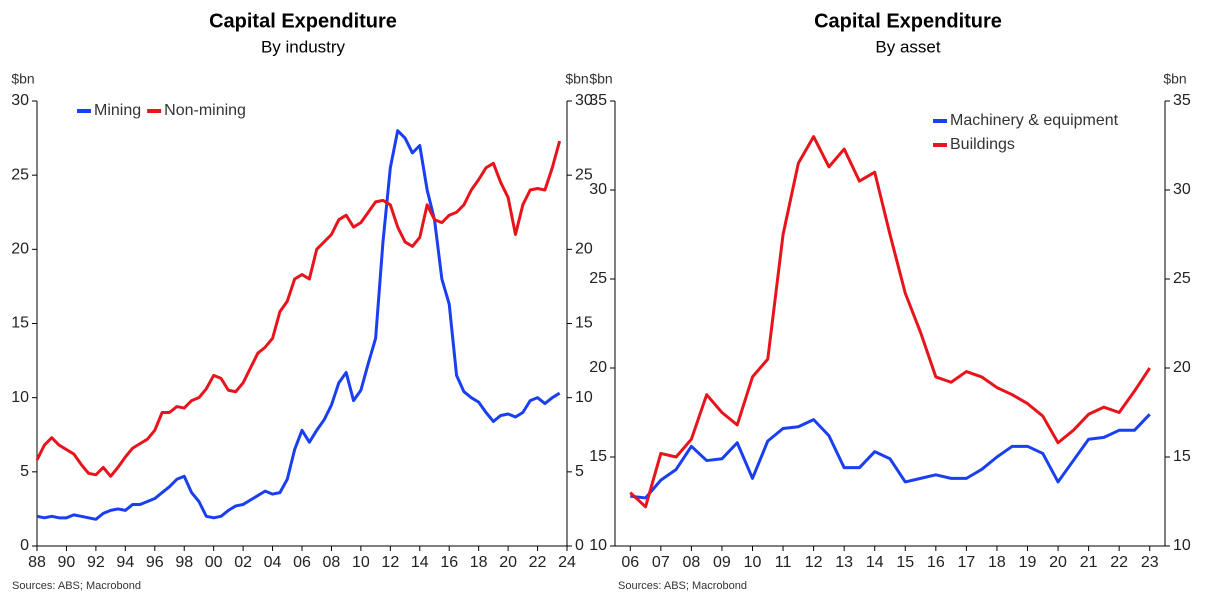 This screenshot has height=594, width=1208. I want to click on y2-tick-label: 35, so click(1182, 100).